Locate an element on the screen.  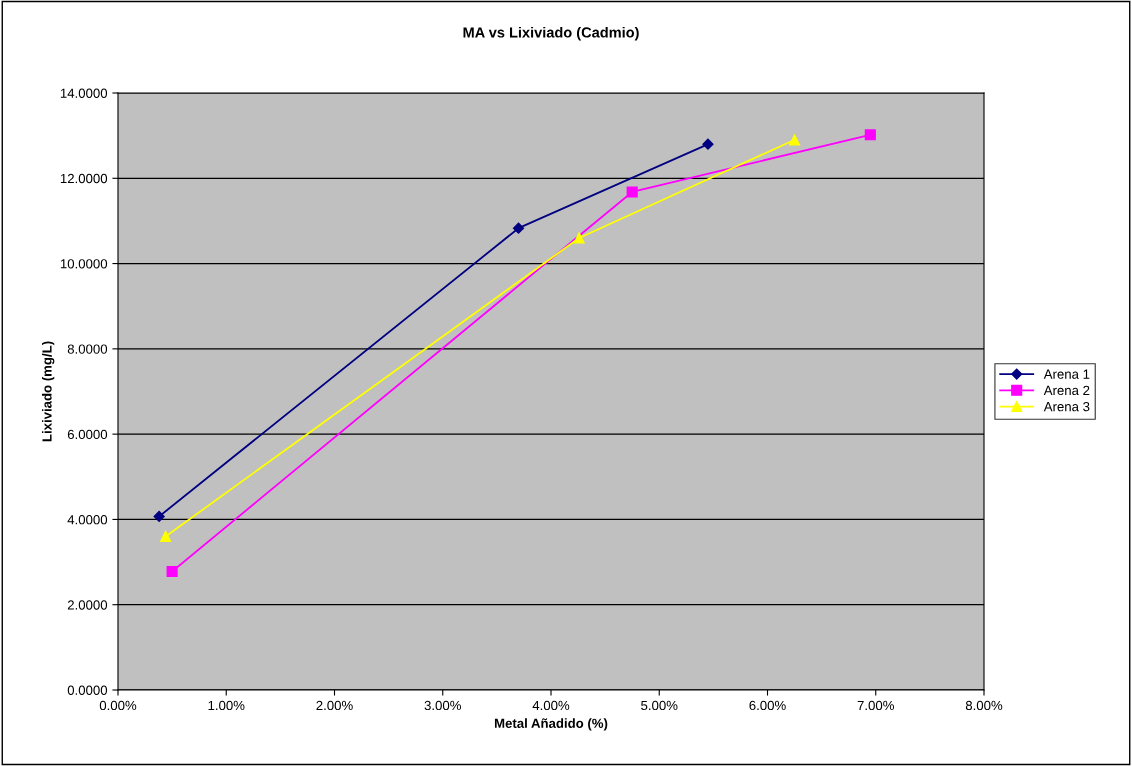
x-tick-label: 0.00% is located at coordinates (118, 705).